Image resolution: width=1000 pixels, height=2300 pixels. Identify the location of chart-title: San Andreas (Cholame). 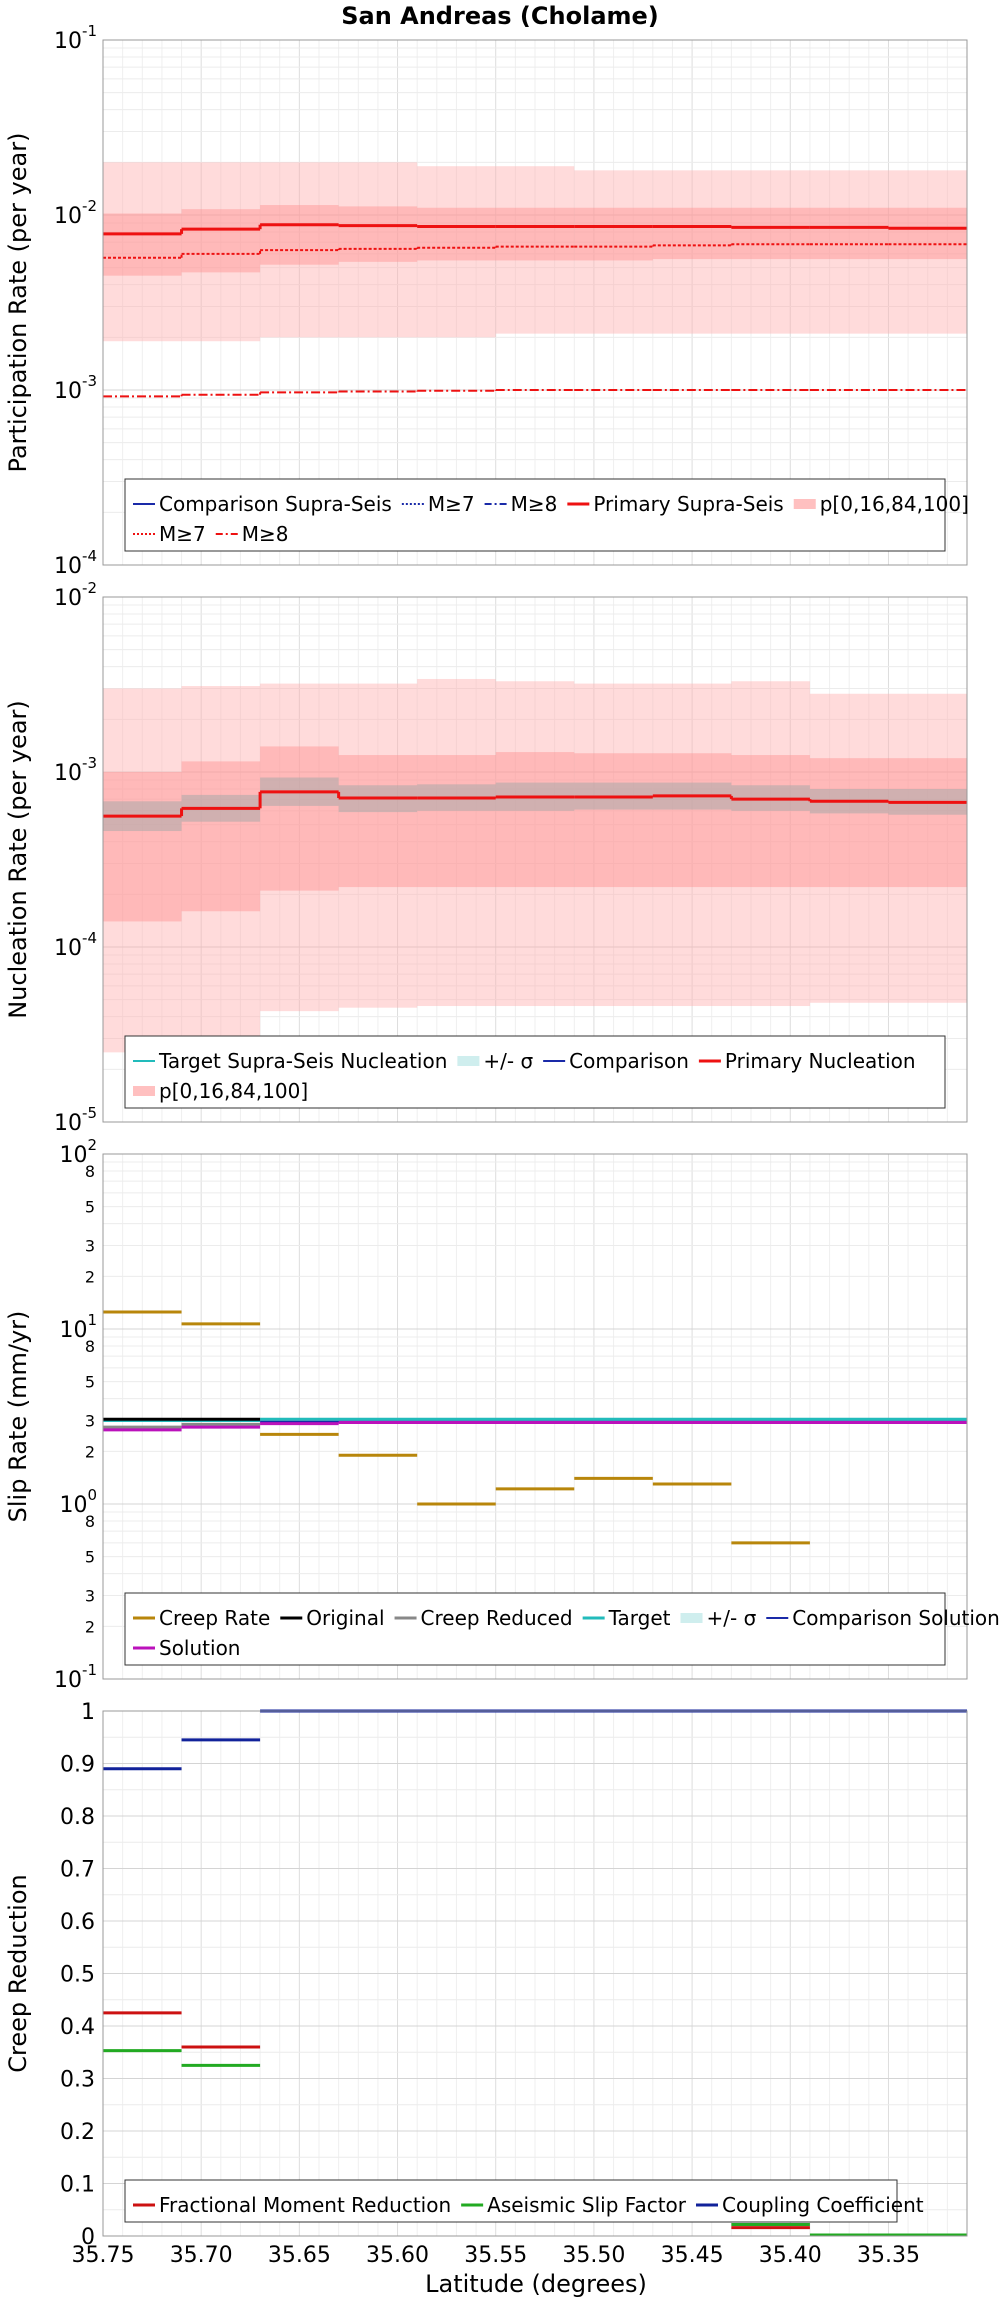
(500, 16).